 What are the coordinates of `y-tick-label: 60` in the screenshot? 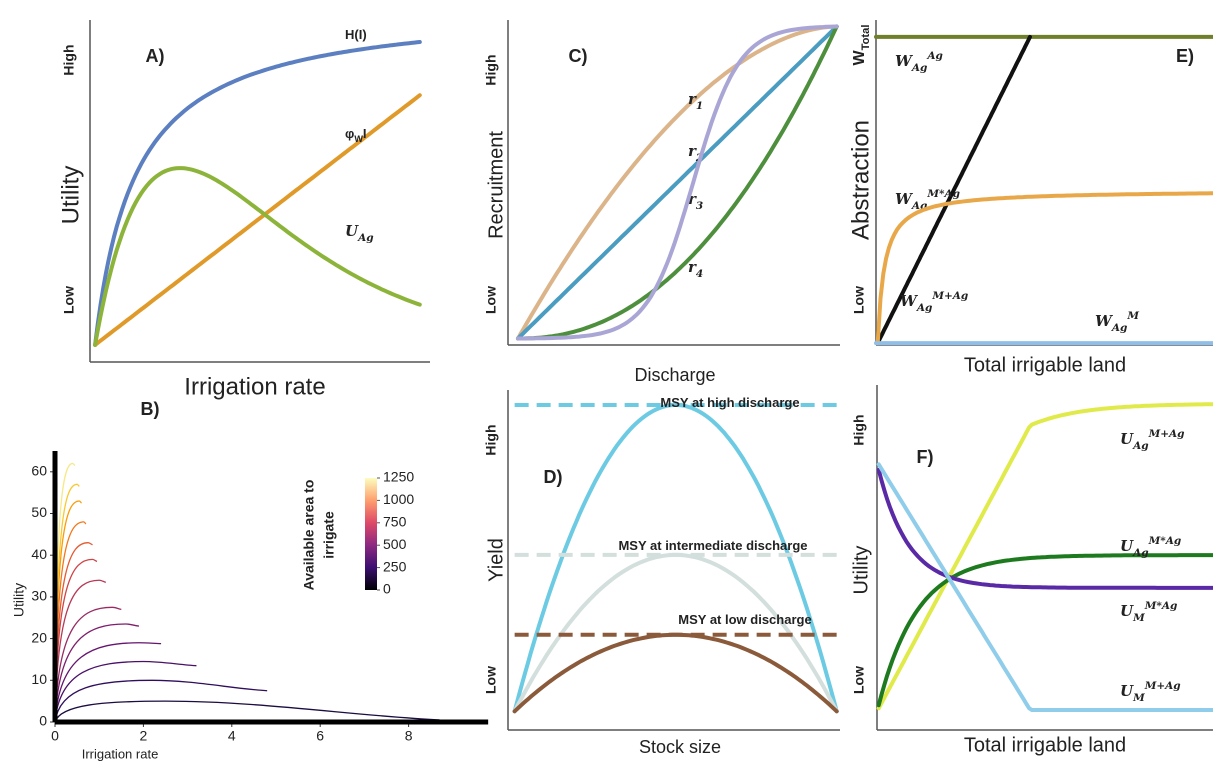 It's located at (39, 471).